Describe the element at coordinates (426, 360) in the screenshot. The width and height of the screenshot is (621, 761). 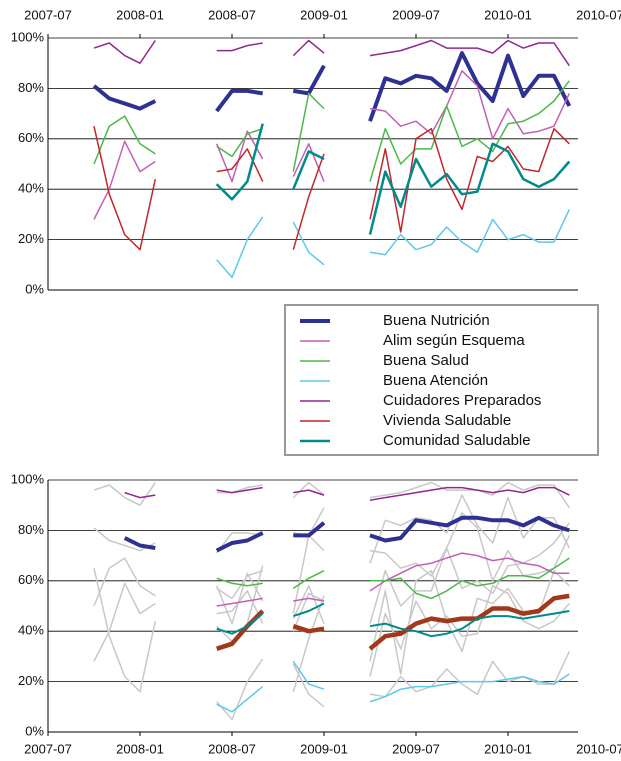
I see `legend-label: Buena Salud` at that location.